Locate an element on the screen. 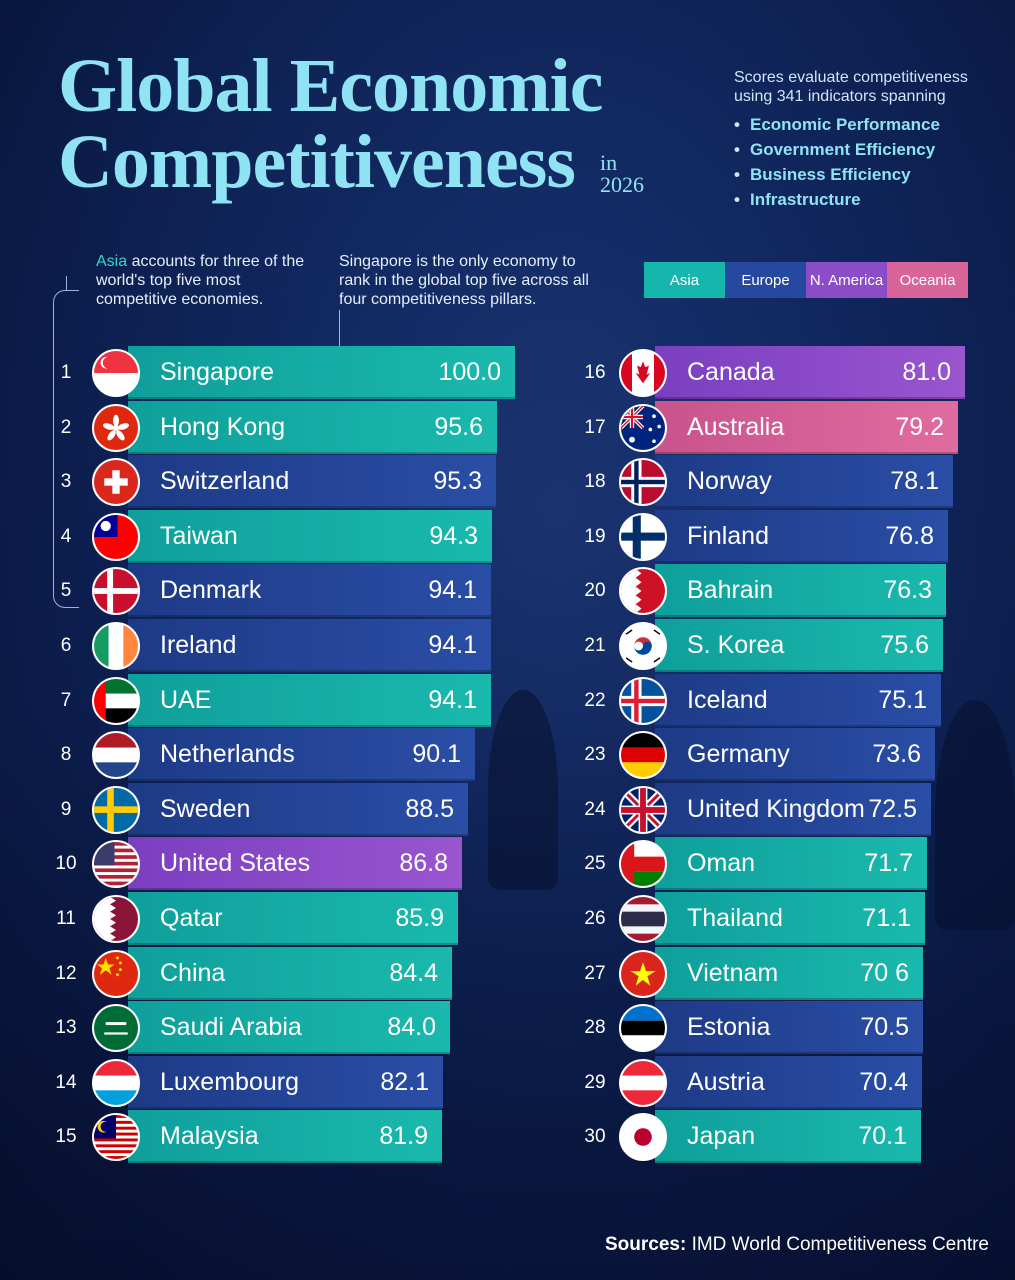  value-label: 95.3 is located at coordinates (457, 481).